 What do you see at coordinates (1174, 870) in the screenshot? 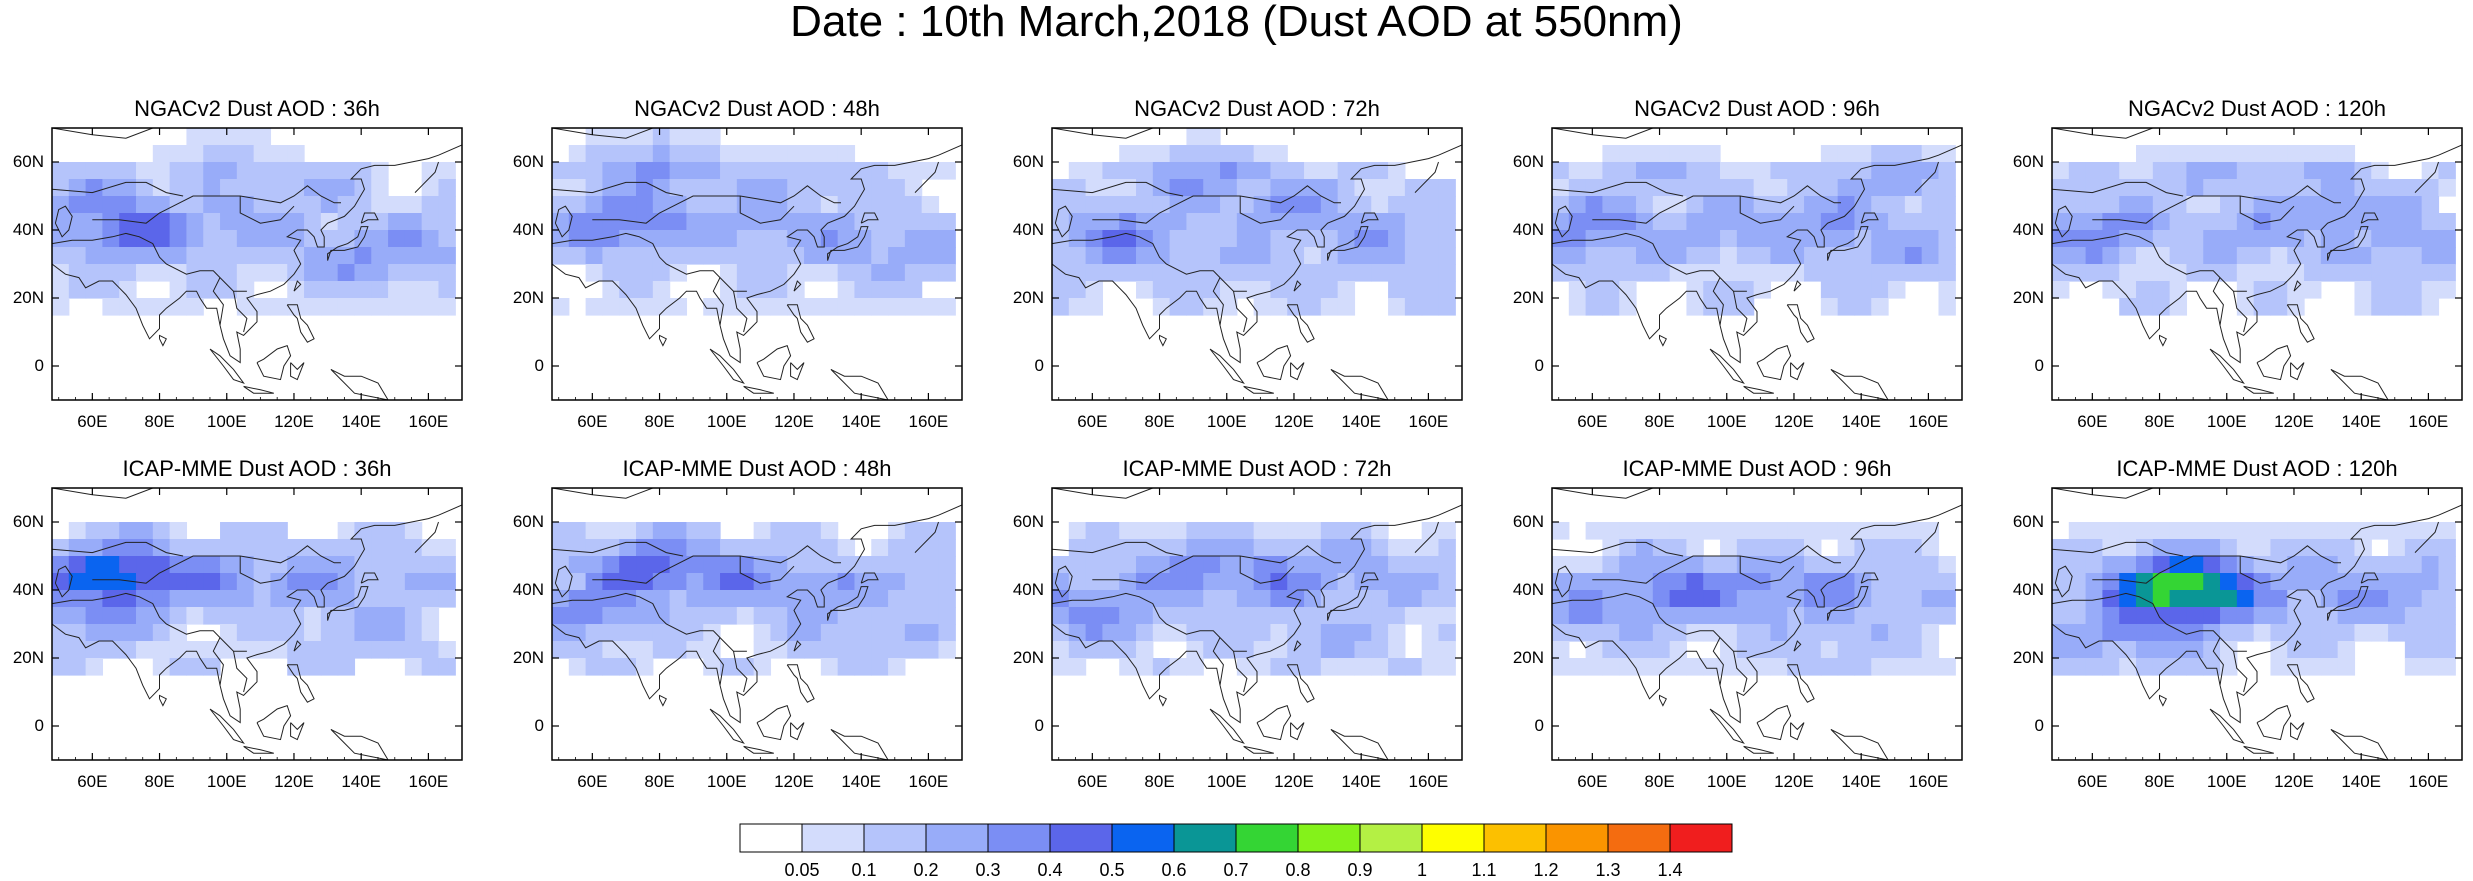
I see `colorbar-label: 0.6` at bounding box center [1174, 870].